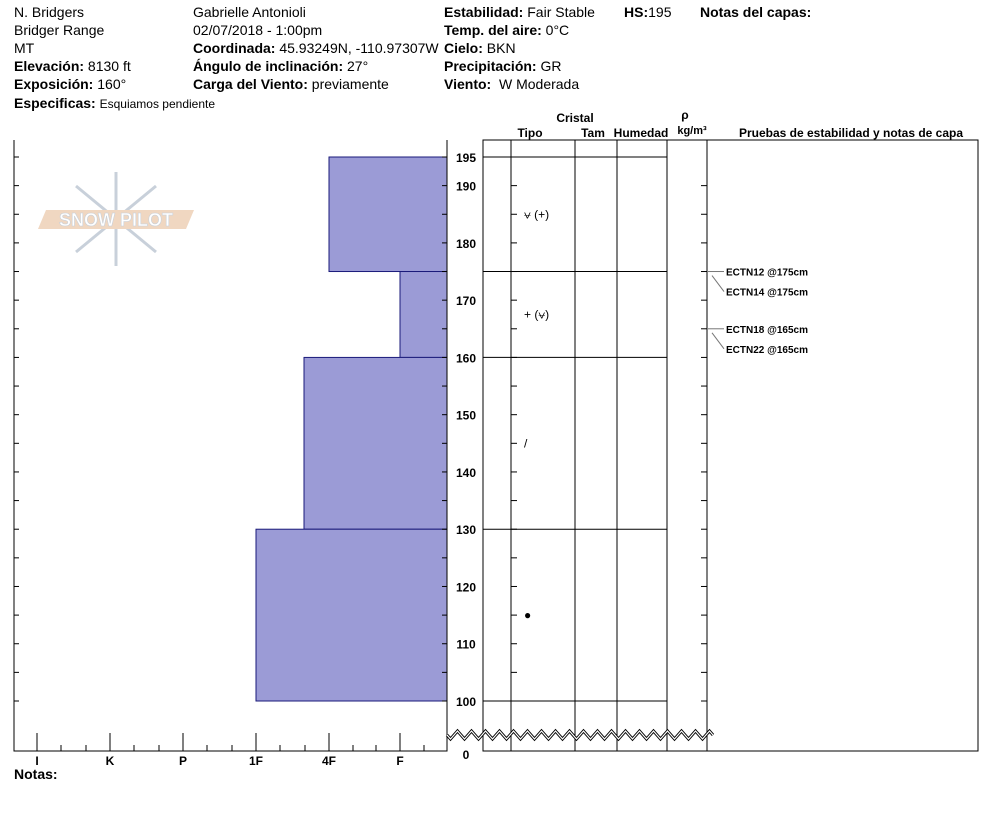 This screenshot has height=840, width=994. What do you see at coordinates (526, 443) in the screenshot?
I see `grain-type-symbol: /` at bounding box center [526, 443].